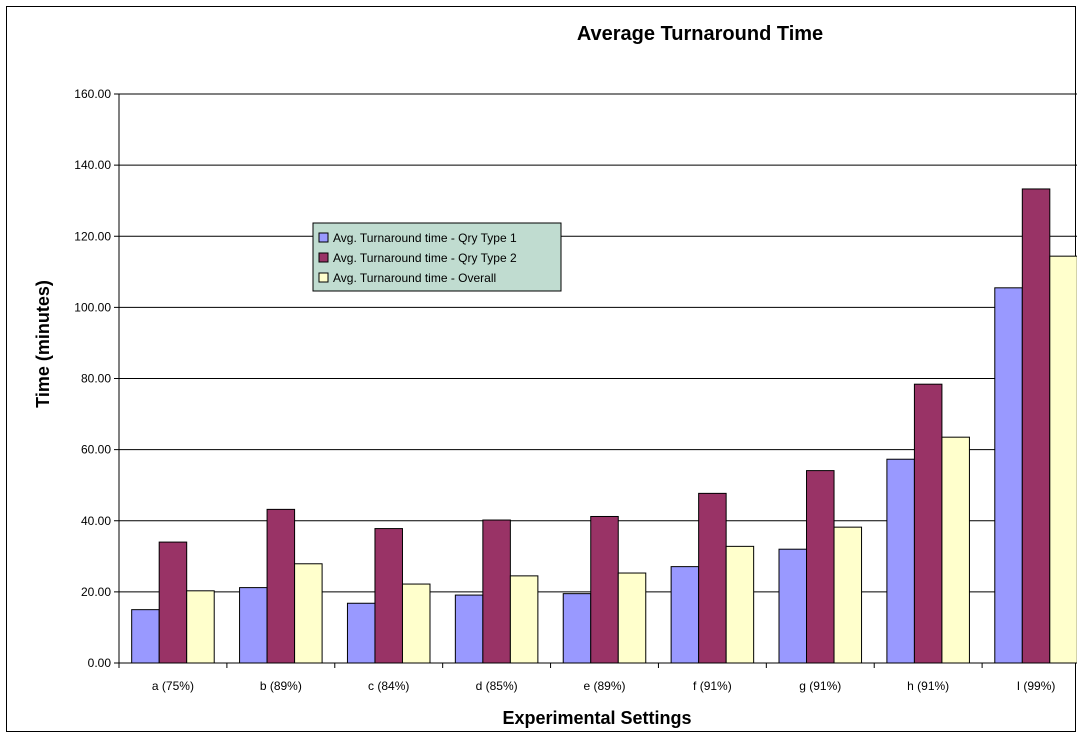 The image size is (1084, 740). I want to click on y-tick-label: 60.00, so click(96, 450).